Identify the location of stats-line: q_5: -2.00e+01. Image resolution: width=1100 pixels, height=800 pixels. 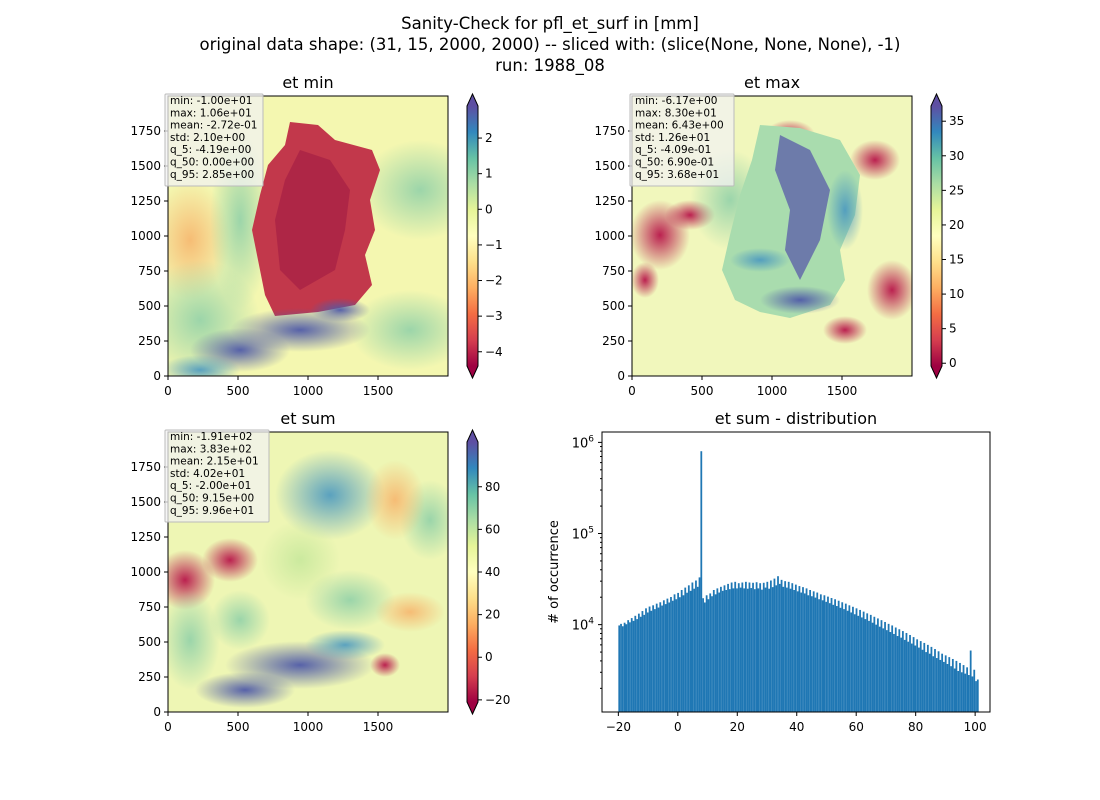
(210, 486).